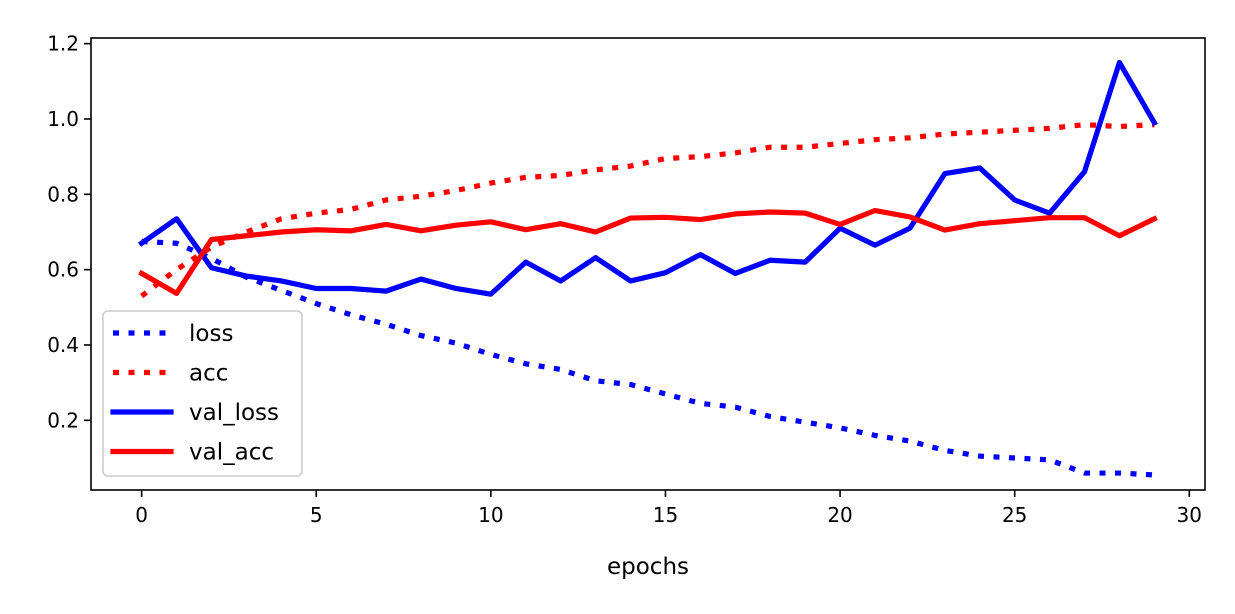 Image resolution: width=1235 pixels, height=614 pixels. What do you see at coordinates (63, 194) in the screenshot?
I see `y-tick-label: 0.8` at bounding box center [63, 194].